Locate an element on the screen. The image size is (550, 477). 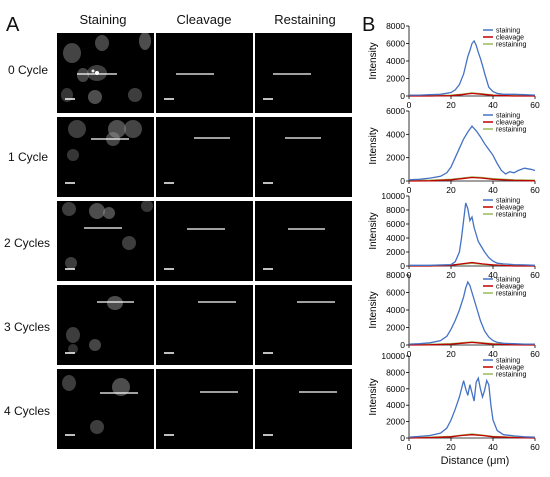
panel-a-label: A is located at coordinates (13, 25).